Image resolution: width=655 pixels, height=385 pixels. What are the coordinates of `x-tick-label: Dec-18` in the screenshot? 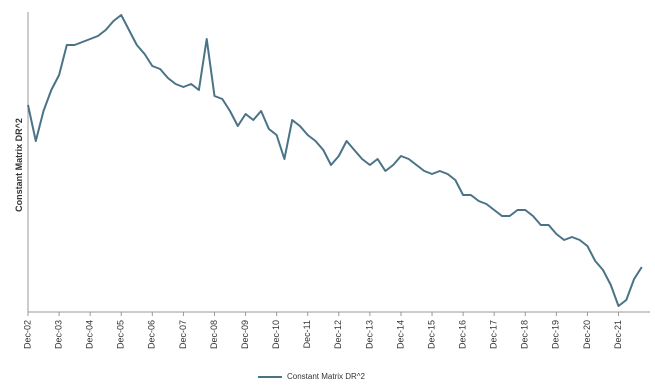 It's located at (525, 334).